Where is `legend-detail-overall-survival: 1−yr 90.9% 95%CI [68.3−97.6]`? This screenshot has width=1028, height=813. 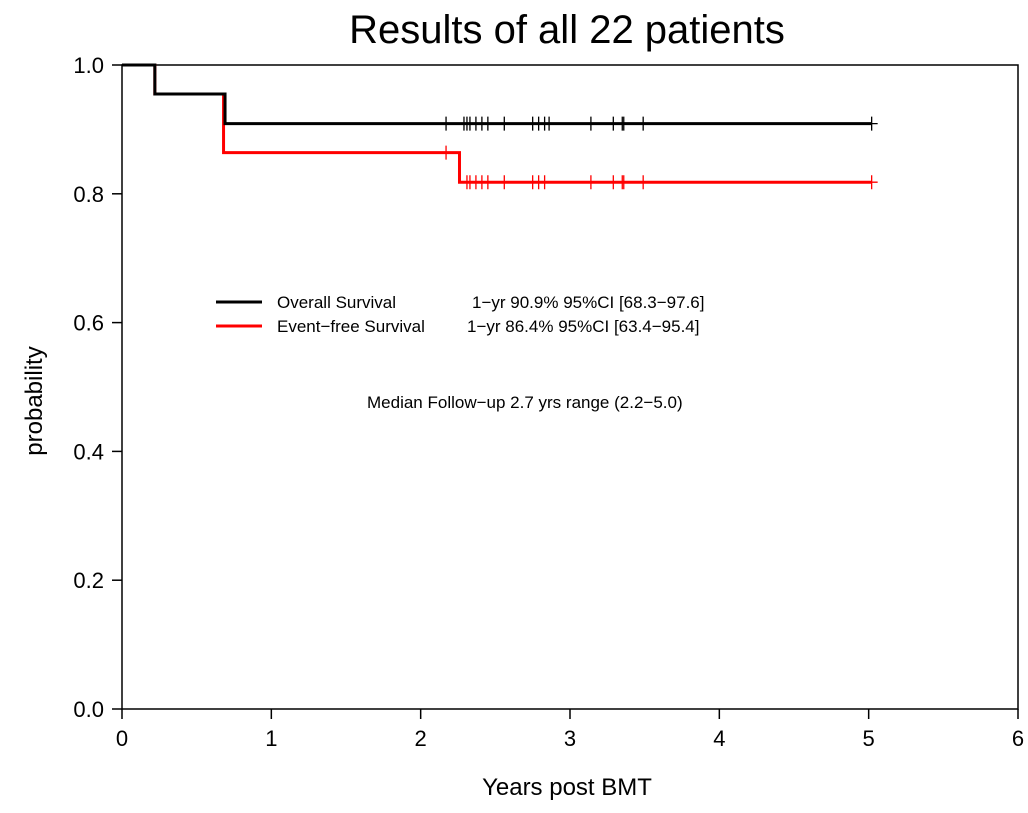
legend-detail-overall-survival: 1−yr 90.9% 95%CI [68.3−97.6] is located at coordinates (588, 302).